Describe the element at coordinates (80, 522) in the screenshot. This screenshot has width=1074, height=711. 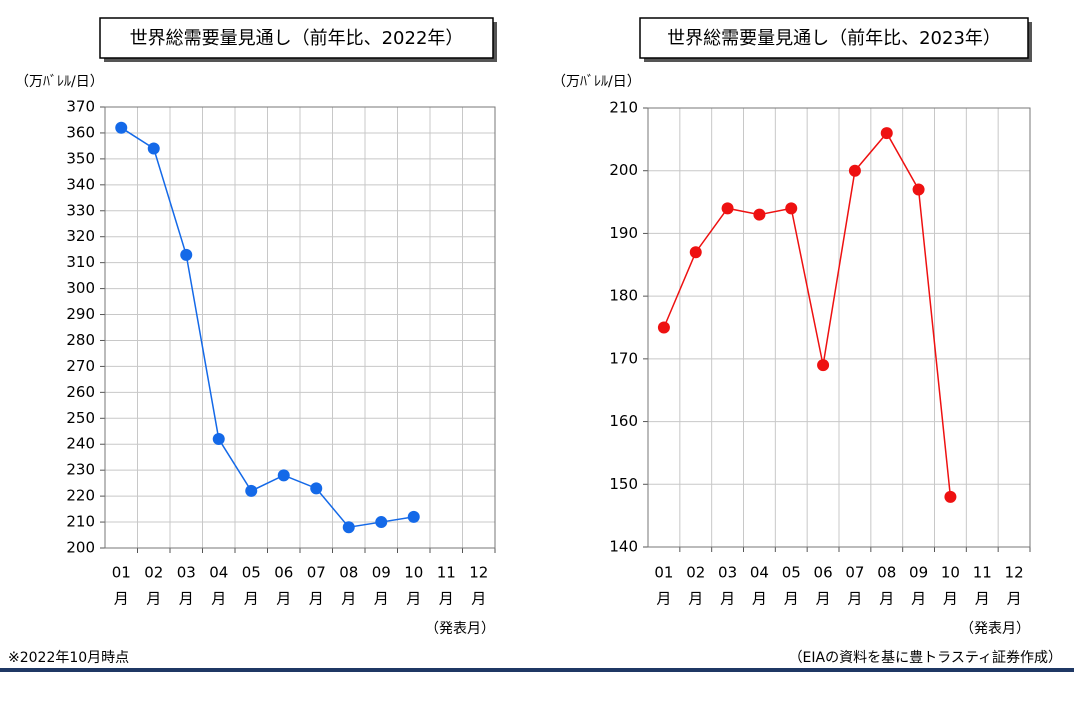
I see `y-tick-label: 210` at that location.